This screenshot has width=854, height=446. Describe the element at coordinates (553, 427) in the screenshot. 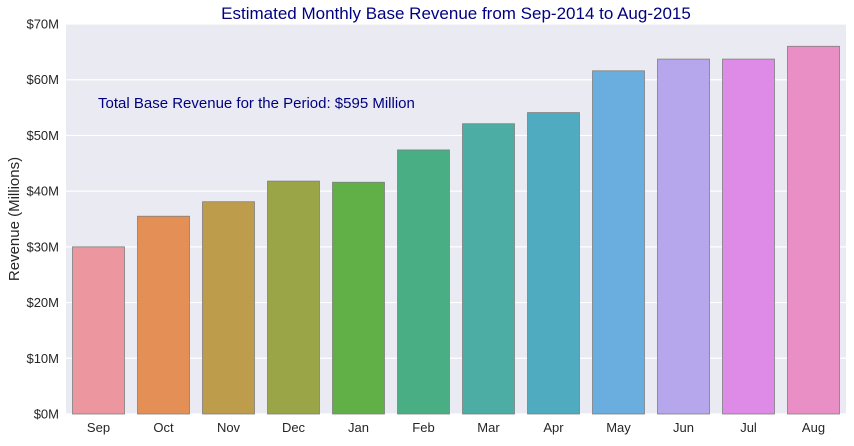

I see `x-tick-label: Apr` at that location.